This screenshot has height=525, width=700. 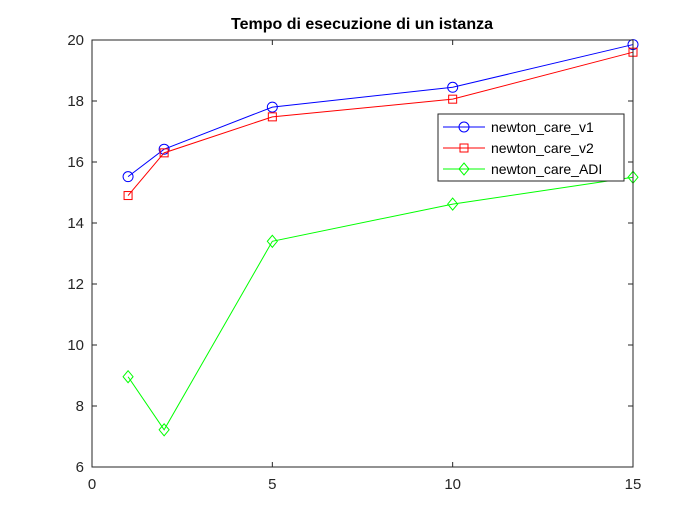 I want to click on x-tick-label: 15, so click(x=633, y=484).